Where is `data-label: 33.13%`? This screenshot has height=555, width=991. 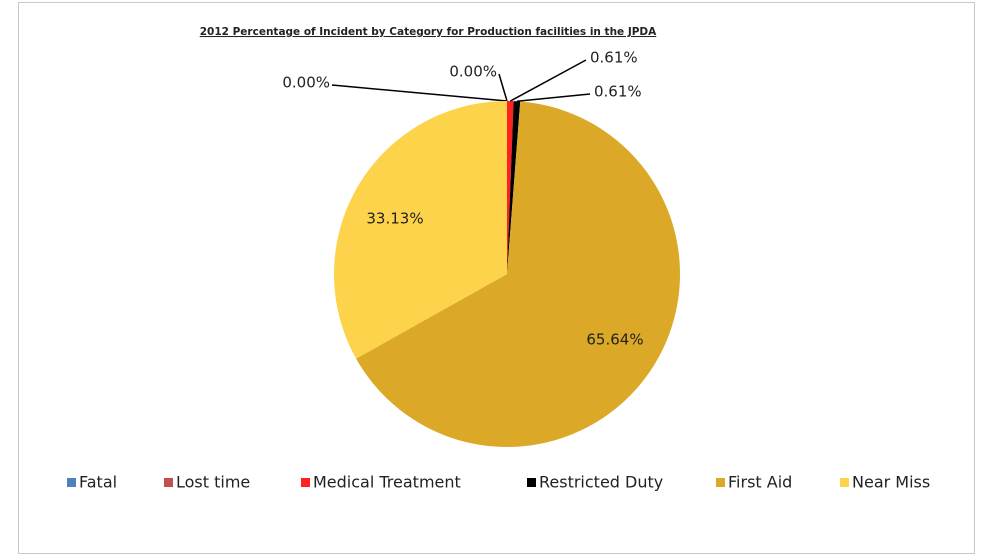
data-label: 33.13% is located at coordinates (394, 219).